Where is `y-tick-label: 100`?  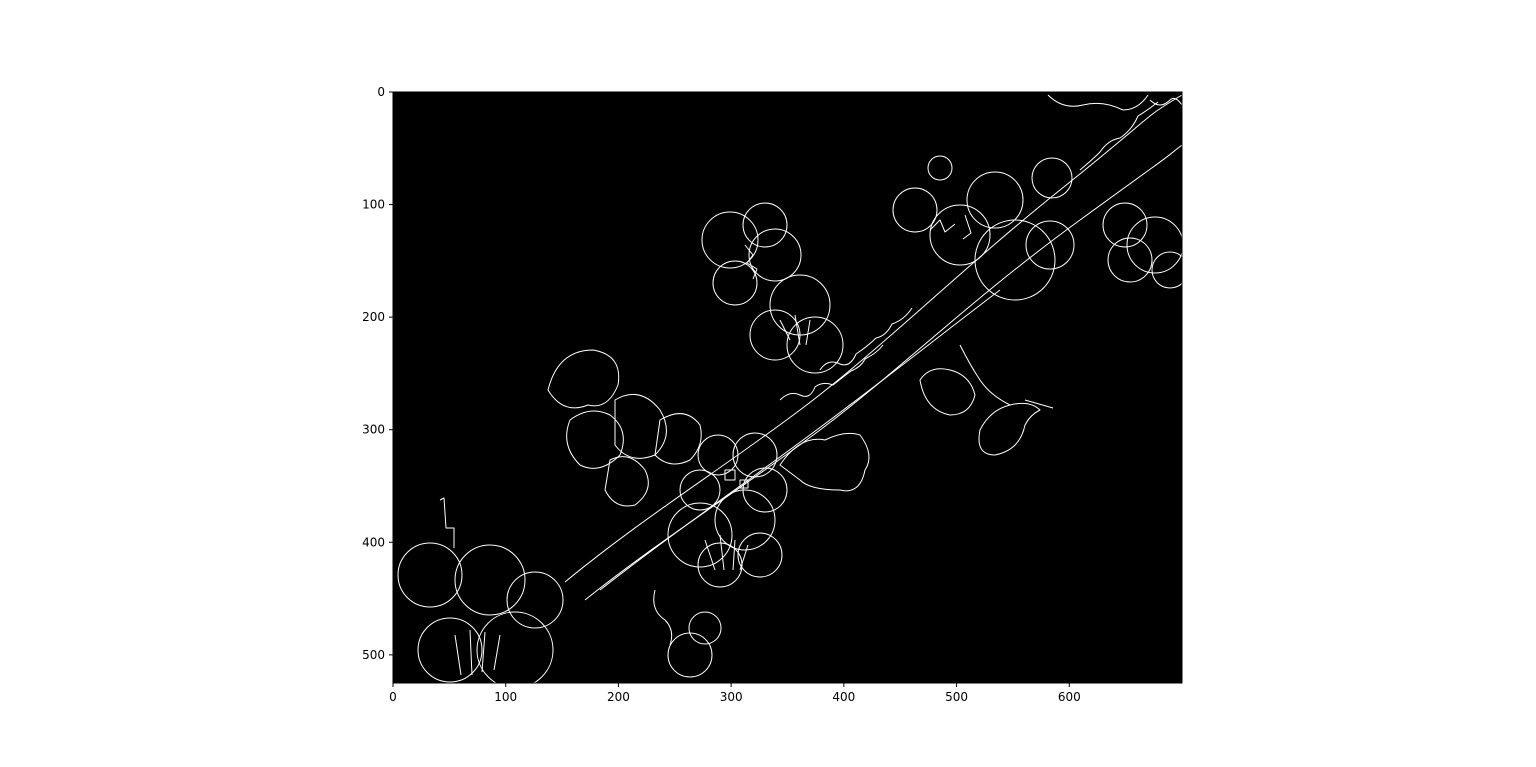 y-tick-label: 100 is located at coordinates (373, 205).